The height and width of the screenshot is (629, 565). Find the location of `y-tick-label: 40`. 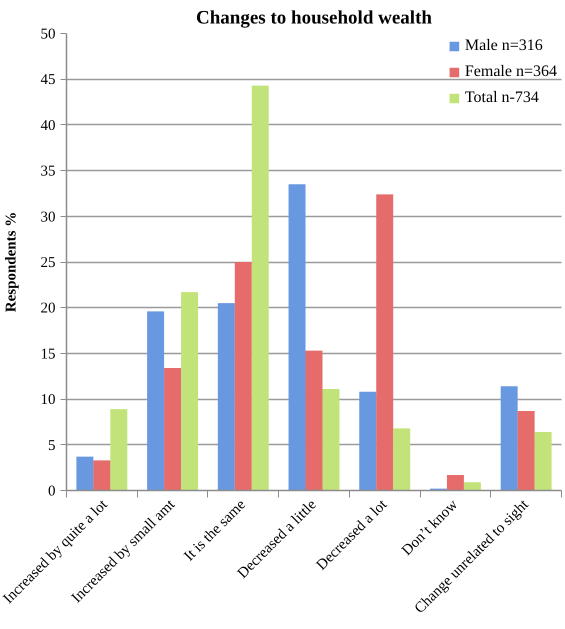

y-tick-label: 40 is located at coordinates (48, 126).